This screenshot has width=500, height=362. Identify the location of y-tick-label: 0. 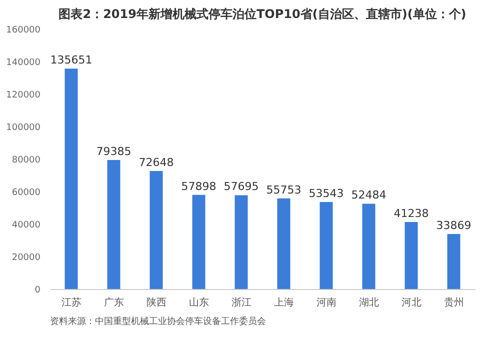
(37, 291).